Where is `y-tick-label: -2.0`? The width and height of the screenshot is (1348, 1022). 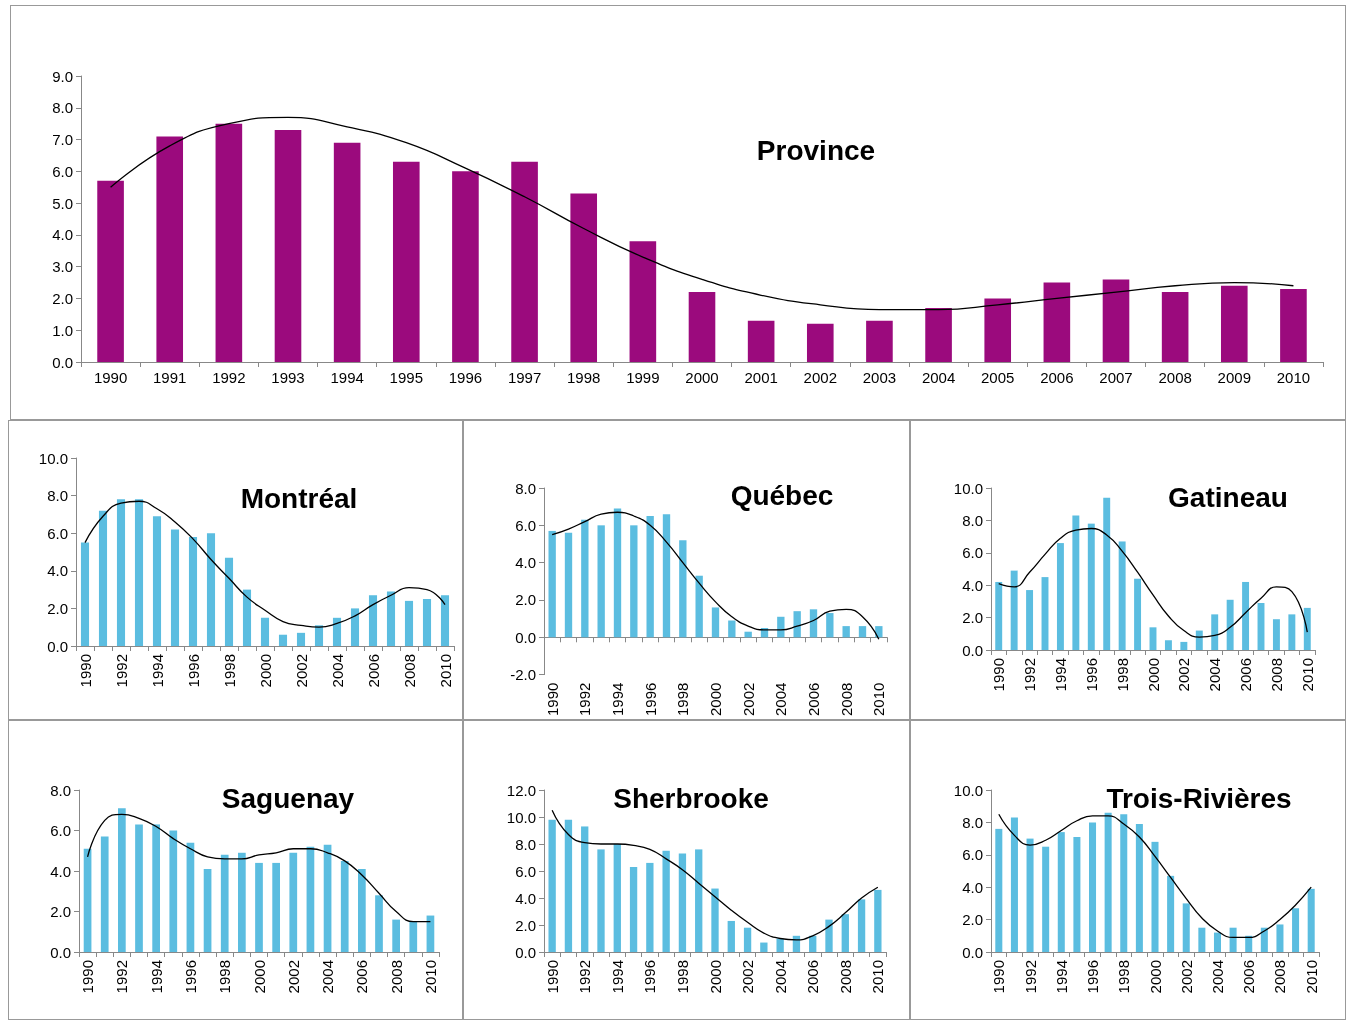 y-tick-label: -2.0 is located at coordinates (523, 675).